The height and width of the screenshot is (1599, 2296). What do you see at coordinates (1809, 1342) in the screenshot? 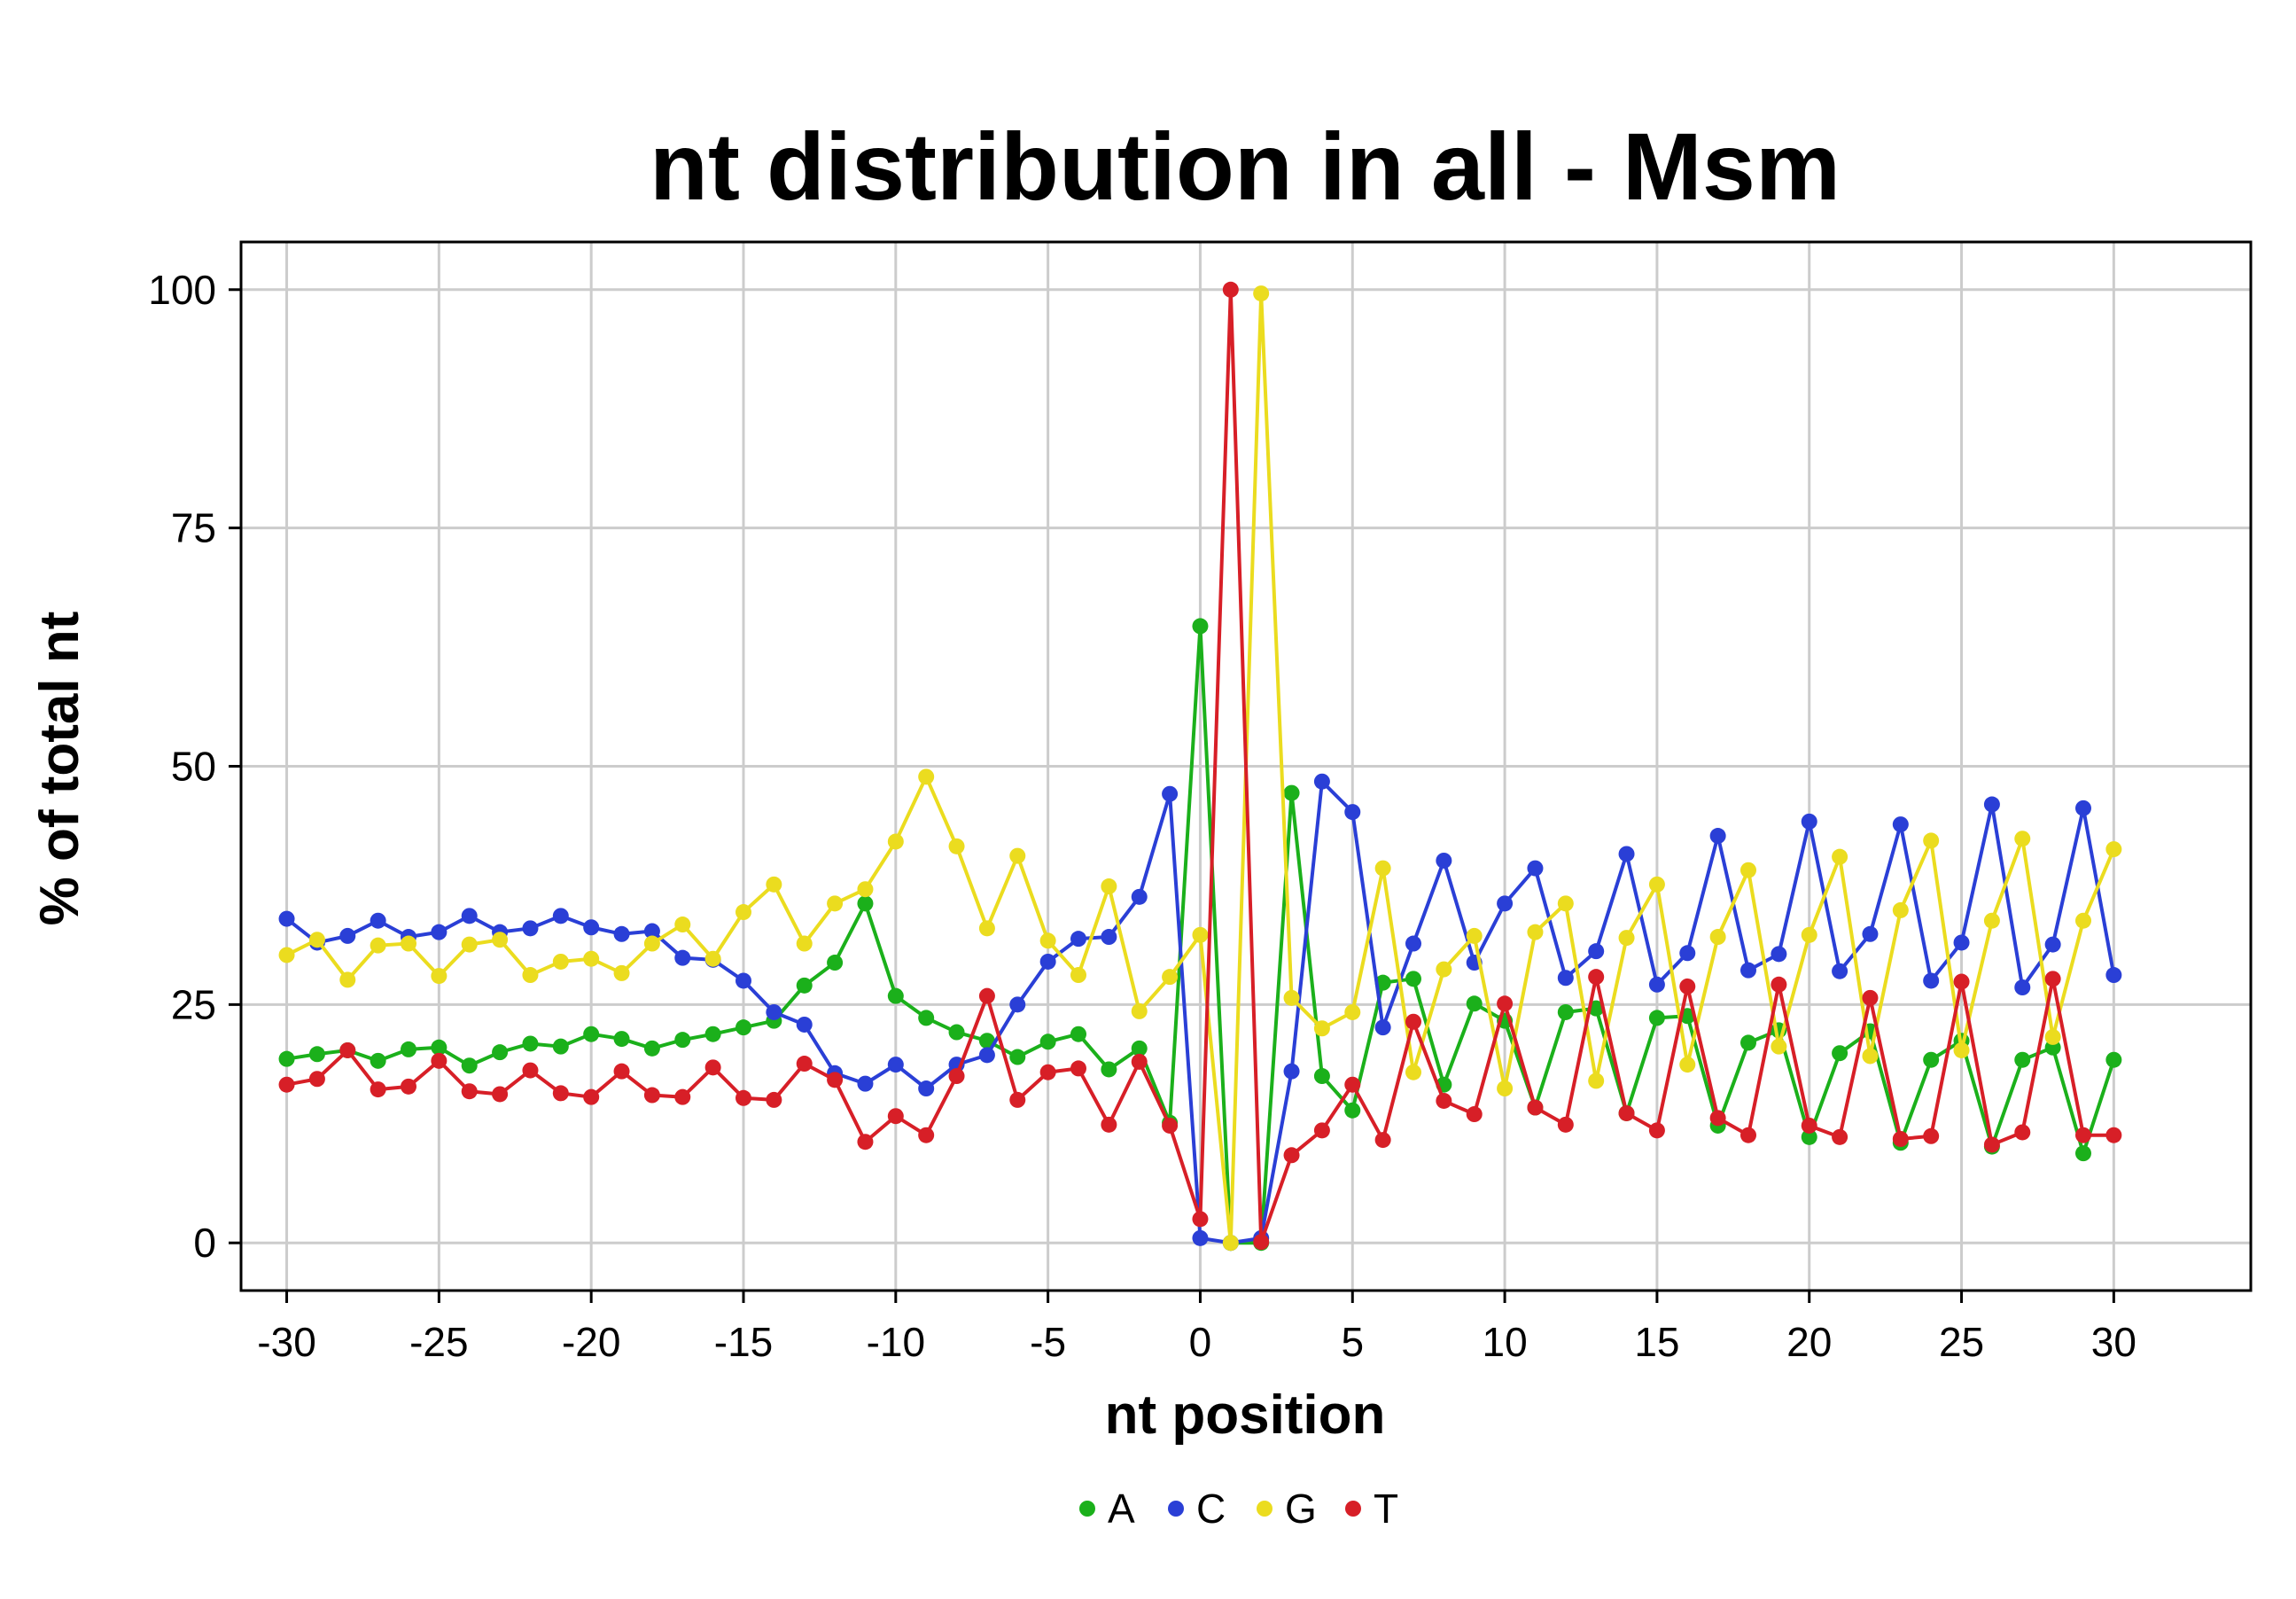
I see `x-tick-label: 20` at bounding box center [1809, 1342].